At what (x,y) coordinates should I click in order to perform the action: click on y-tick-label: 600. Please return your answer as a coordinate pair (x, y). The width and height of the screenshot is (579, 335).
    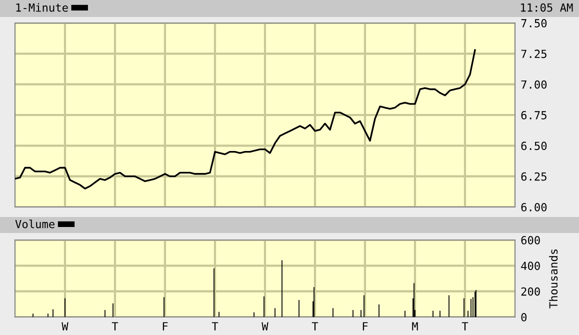
    Looking at the image, I should click on (530, 240).